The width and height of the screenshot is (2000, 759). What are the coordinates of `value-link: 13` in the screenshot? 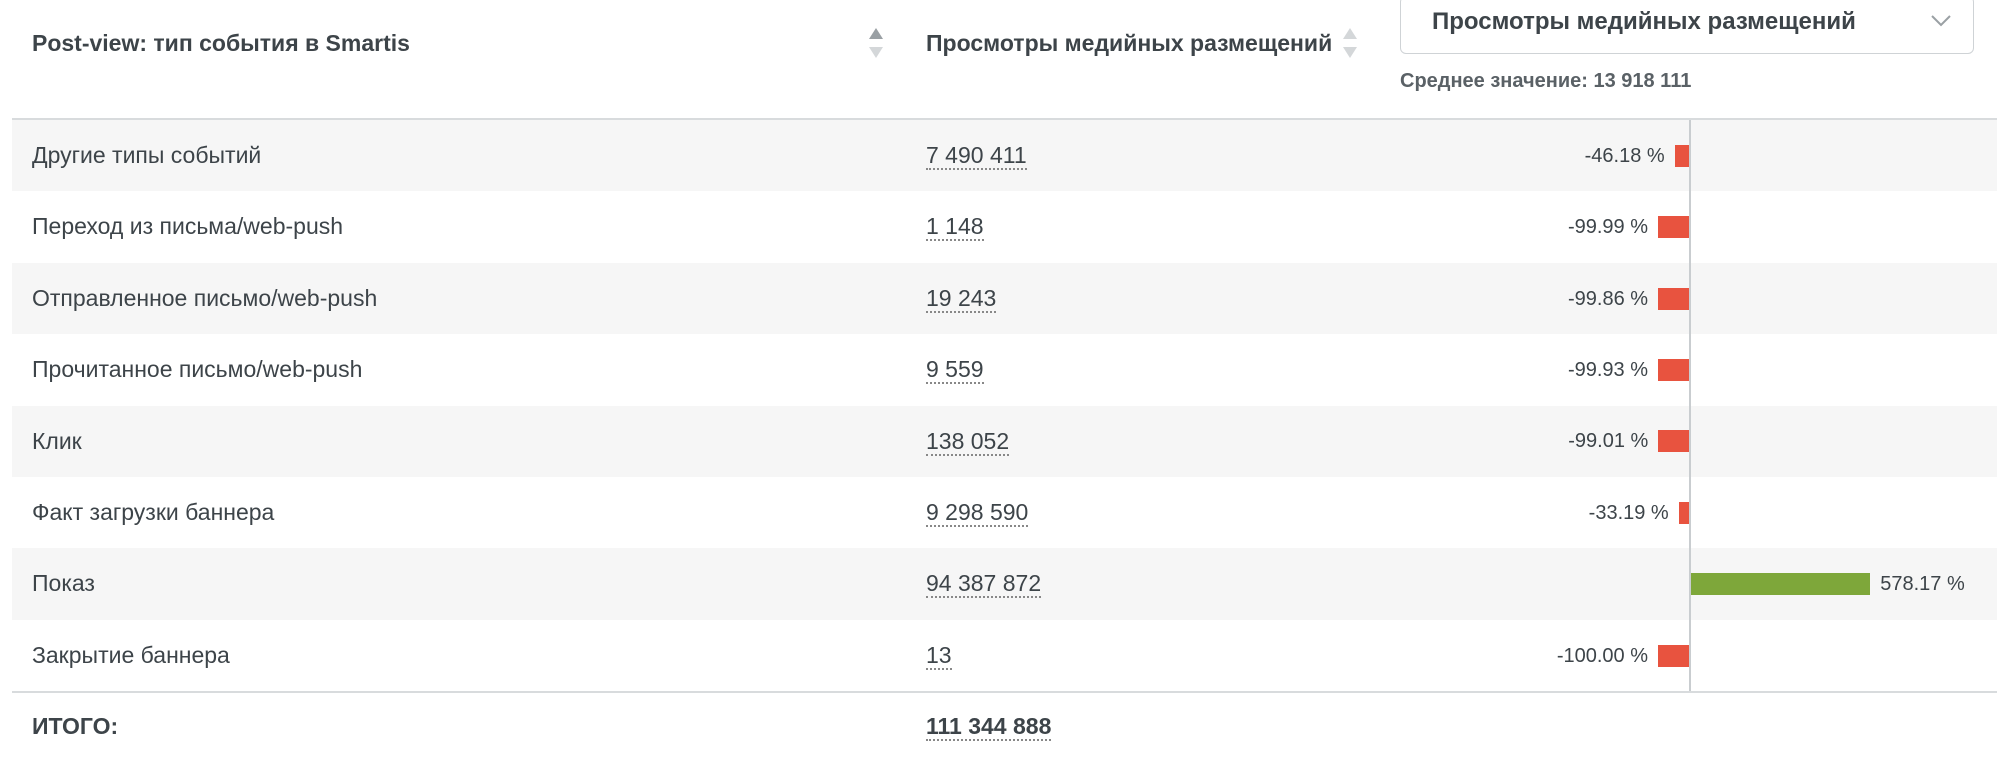 It's located at (939, 655).